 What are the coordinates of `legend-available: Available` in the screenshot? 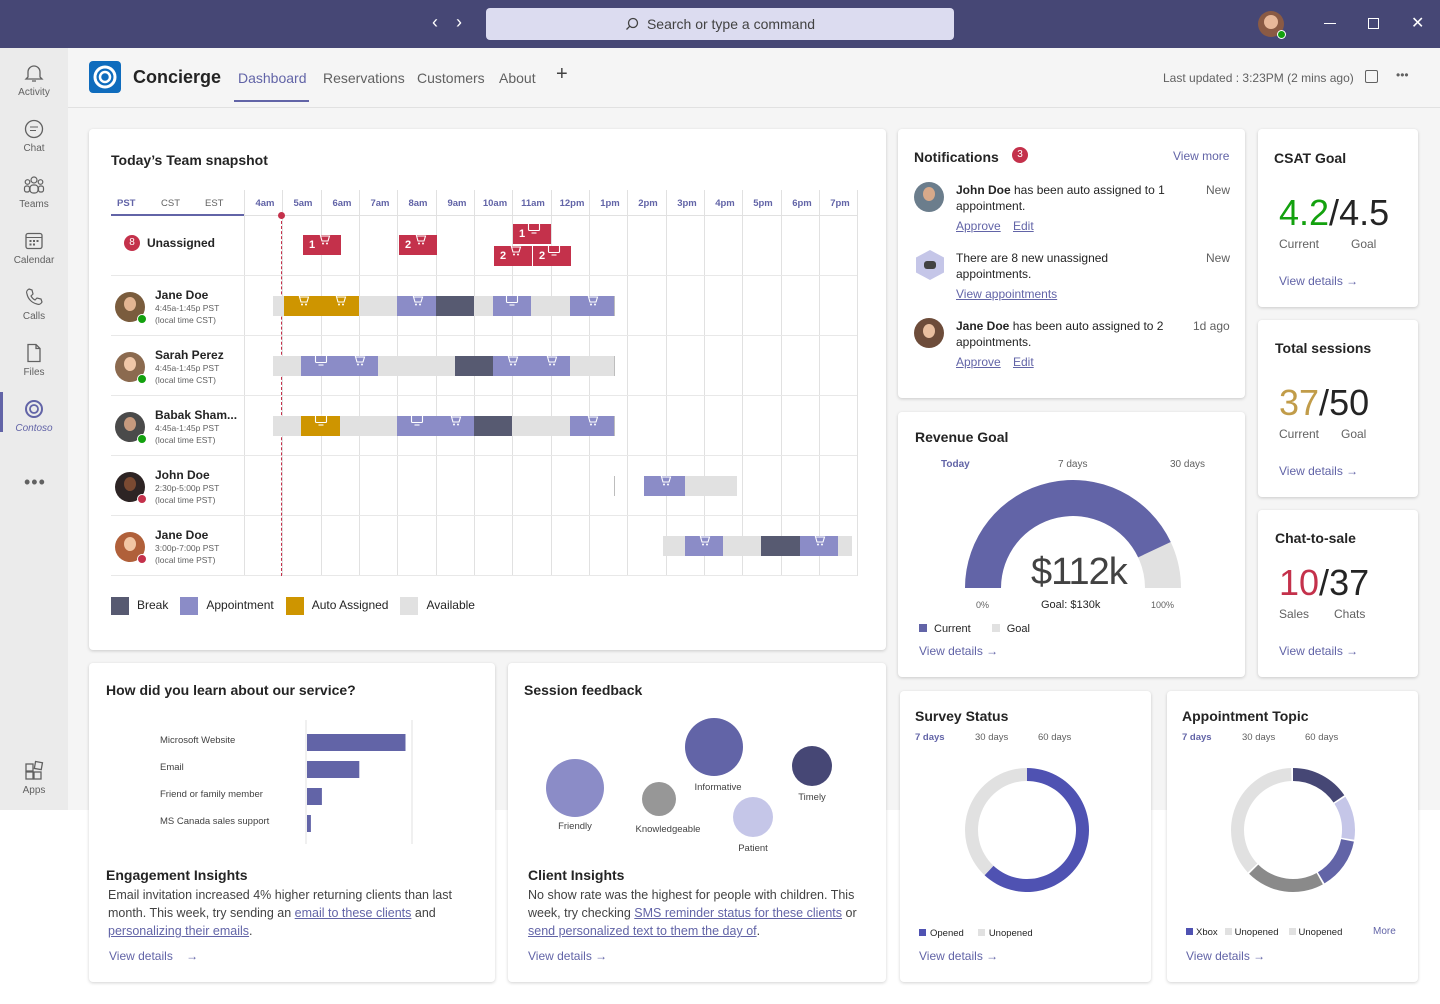 It's located at (437, 606).